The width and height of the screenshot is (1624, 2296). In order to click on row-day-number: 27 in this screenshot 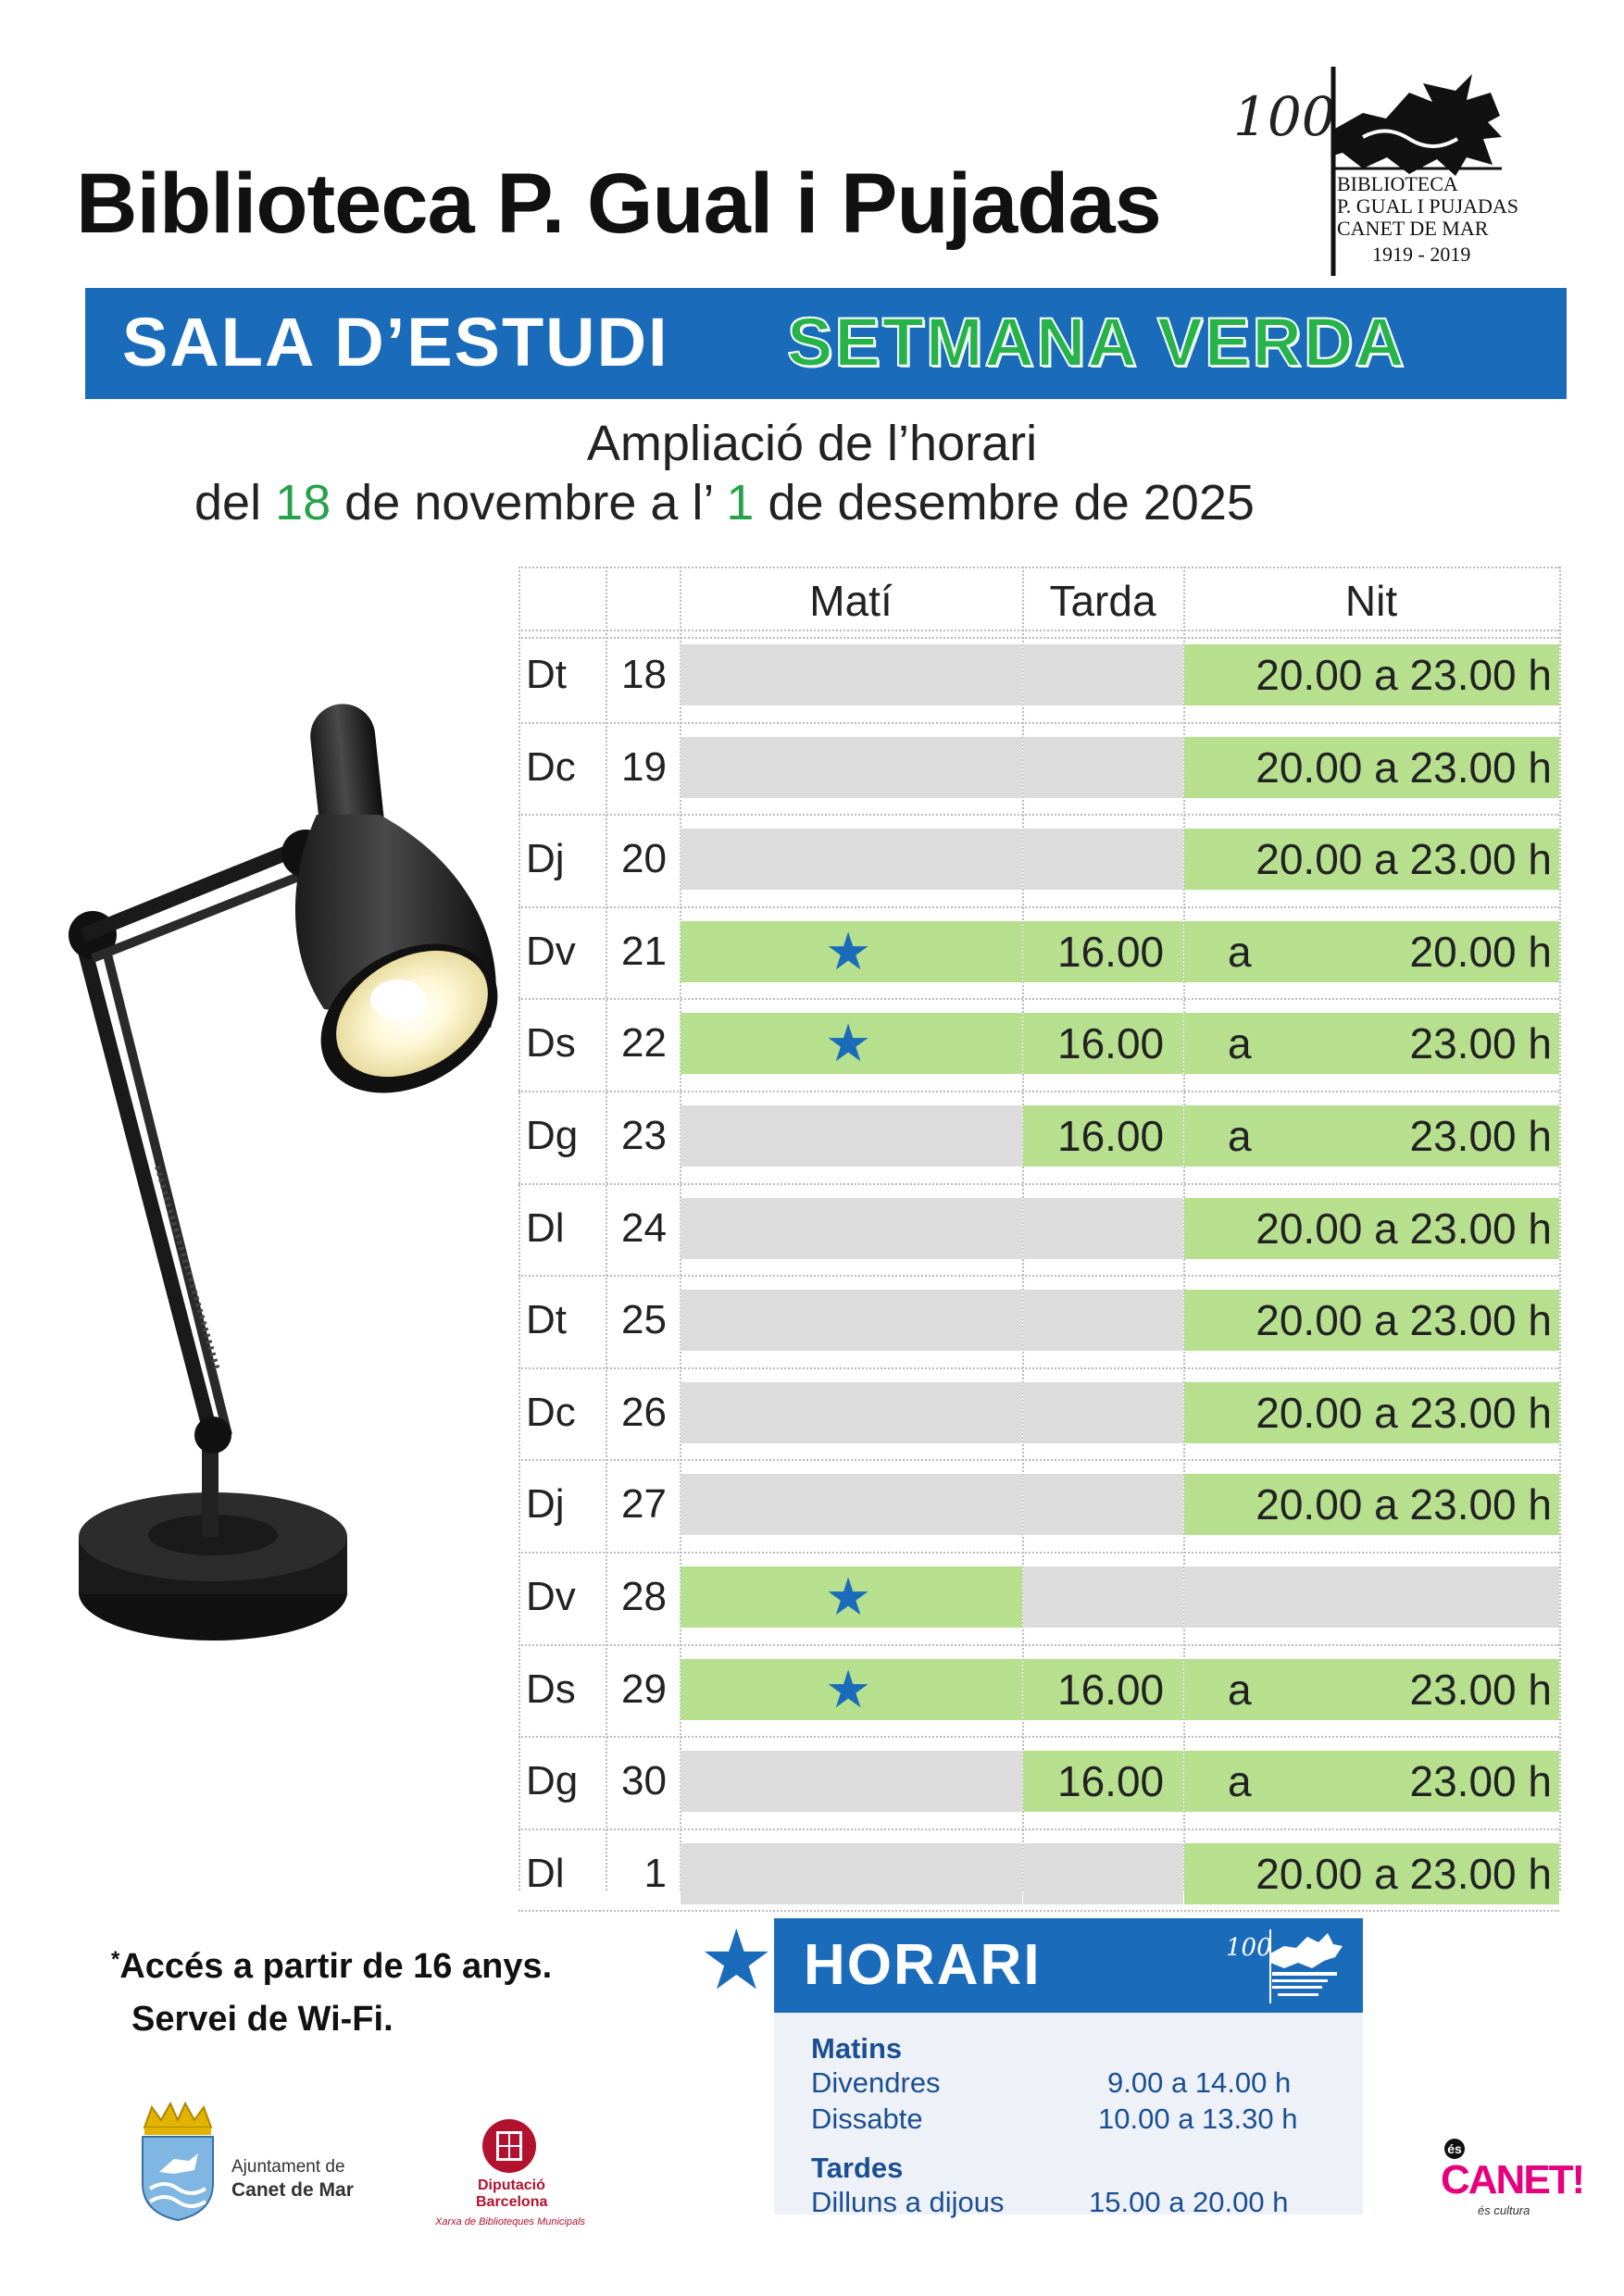, I will do `click(644, 1504)`.